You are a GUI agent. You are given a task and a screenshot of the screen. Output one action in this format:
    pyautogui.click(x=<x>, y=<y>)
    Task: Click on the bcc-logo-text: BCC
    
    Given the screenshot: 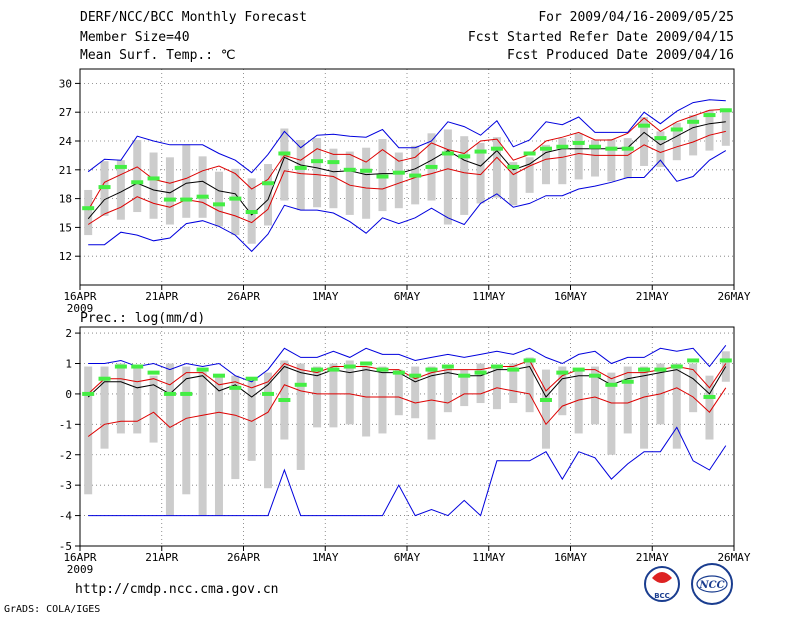 What is the action you would take?
    pyautogui.click(x=662, y=596)
    